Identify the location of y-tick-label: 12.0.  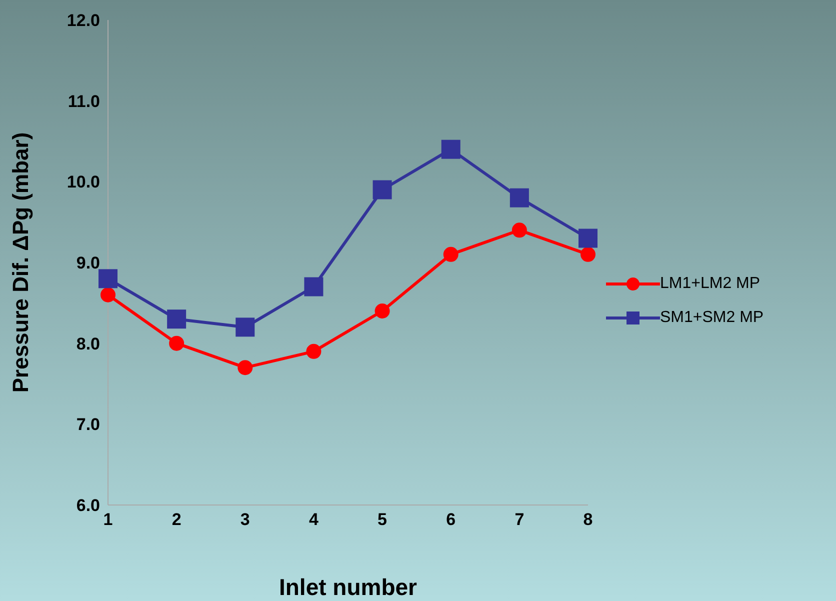
(83, 20).